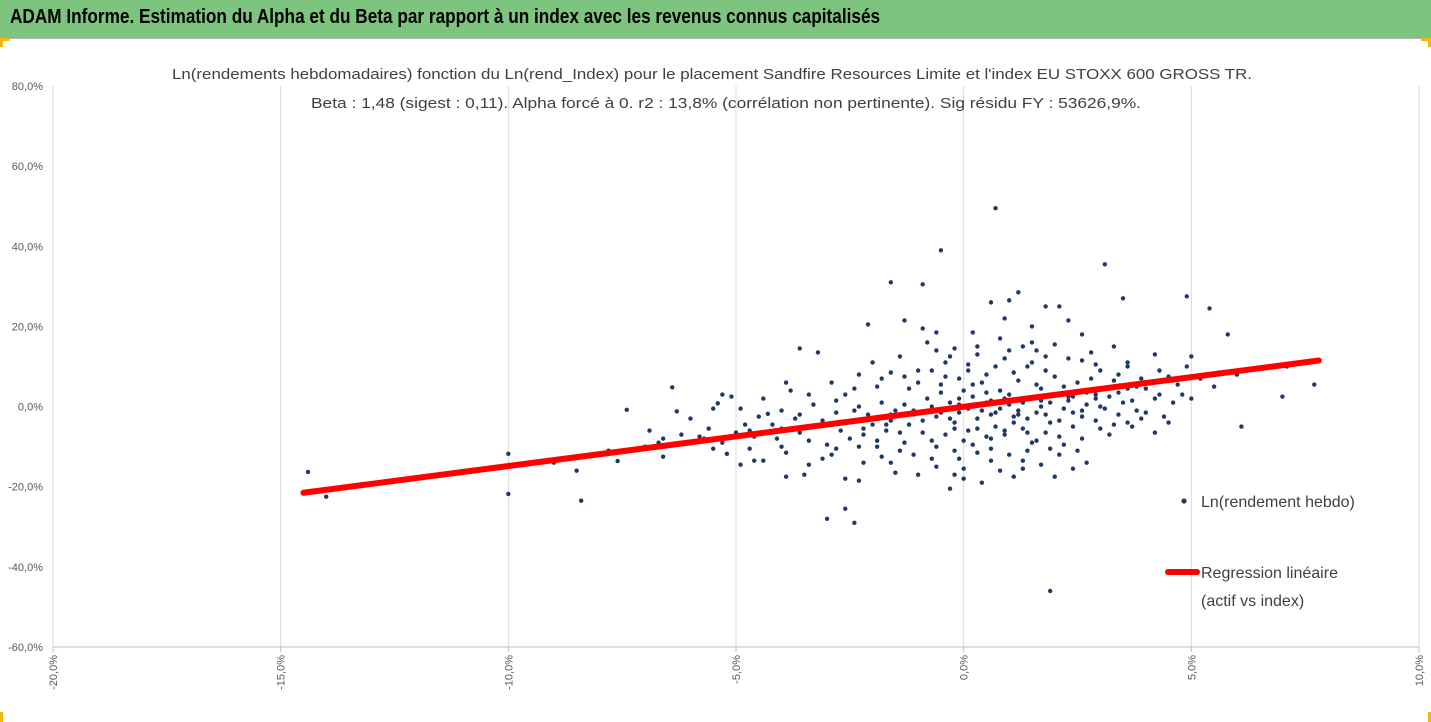 This screenshot has width=1431, height=722. What do you see at coordinates (1429, 717) in the screenshot?
I see `corner-accent-bottom-right` at bounding box center [1429, 717].